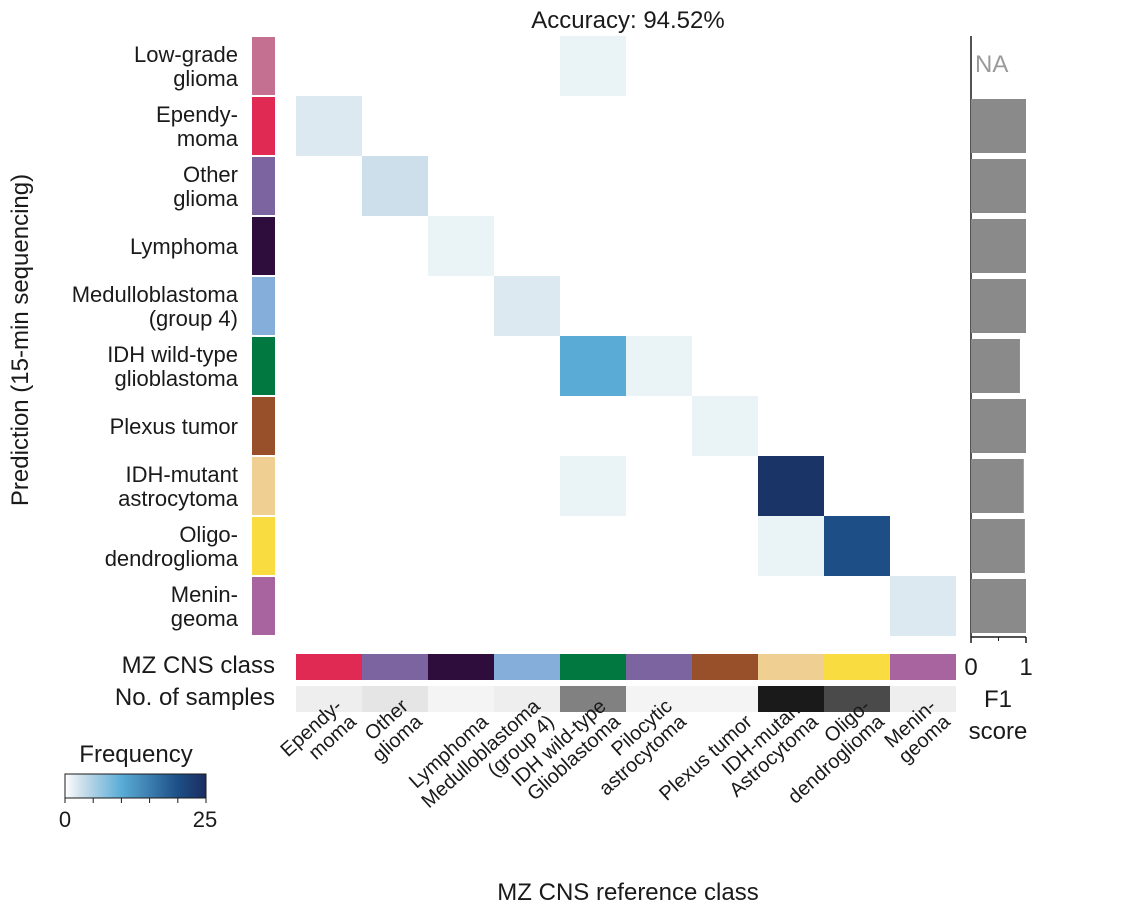 The width and height of the screenshot is (1132, 917). Describe the element at coordinates (991, 64) in the screenshot. I see `f1-na-label: NA` at that location.